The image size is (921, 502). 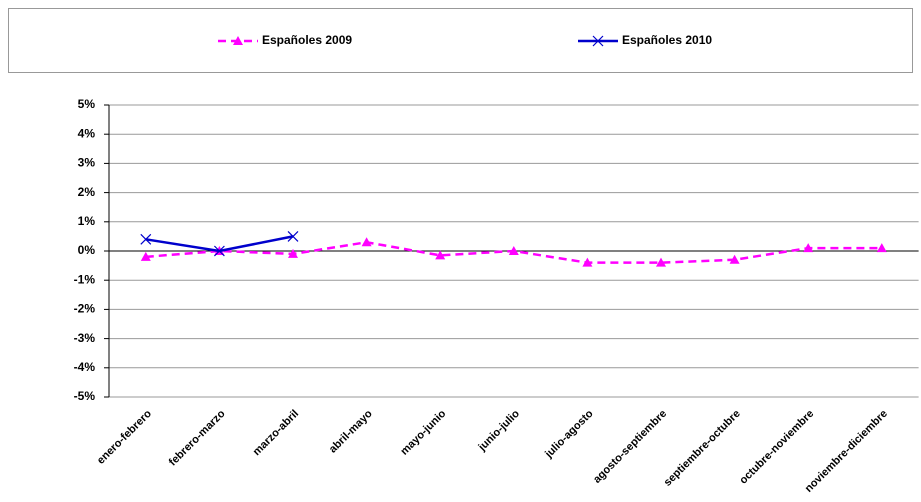 What do you see at coordinates (702, 448) in the screenshot?
I see `x-tick-label: septiembre-octubre` at bounding box center [702, 448].